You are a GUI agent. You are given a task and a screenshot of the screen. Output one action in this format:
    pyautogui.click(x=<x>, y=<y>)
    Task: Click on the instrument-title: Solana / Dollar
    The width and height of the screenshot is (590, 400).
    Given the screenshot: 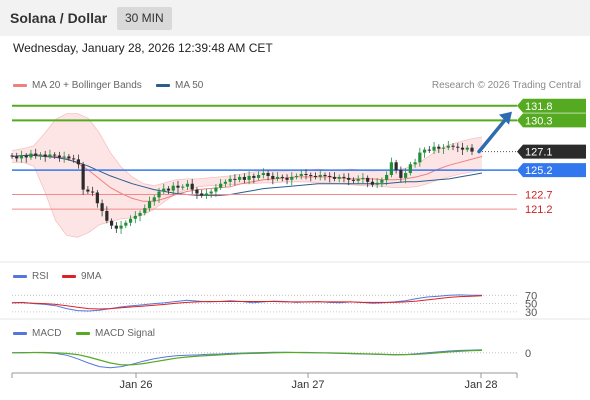 What is the action you would take?
    pyautogui.click(x=59, y=18)
    